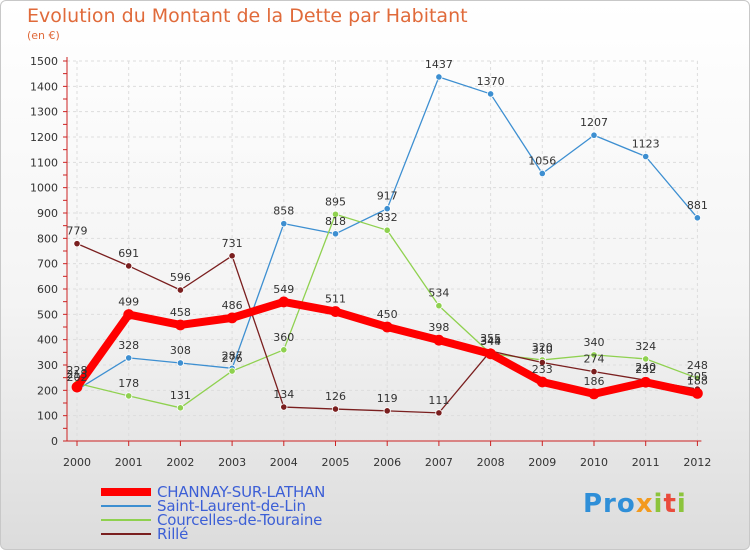  Describe the element at coordinates (283, 337) in the screenshot. I see `data-label: 360` at that location.